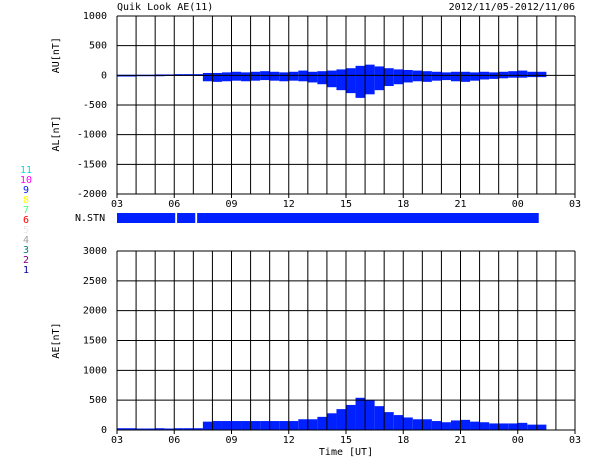 The image size is (590, 460). What do you see at coordinates (26, 270) in the screenshot?
I see `station-legend-item: 1` at bounding box center [26, 270].